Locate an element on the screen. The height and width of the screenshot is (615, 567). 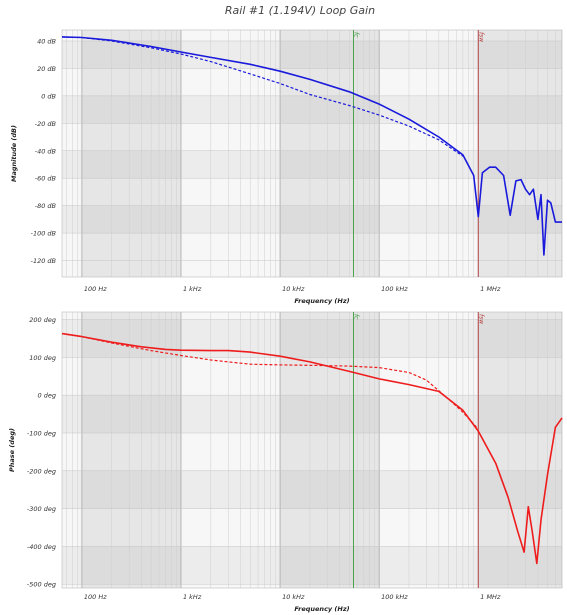
y-tick-label: -120 dB is located at coordinates (44, 261).